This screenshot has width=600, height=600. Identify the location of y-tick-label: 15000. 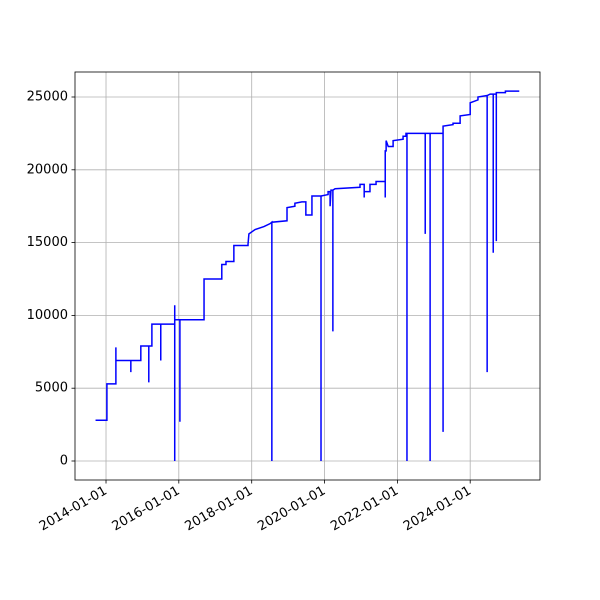
(47, 242).